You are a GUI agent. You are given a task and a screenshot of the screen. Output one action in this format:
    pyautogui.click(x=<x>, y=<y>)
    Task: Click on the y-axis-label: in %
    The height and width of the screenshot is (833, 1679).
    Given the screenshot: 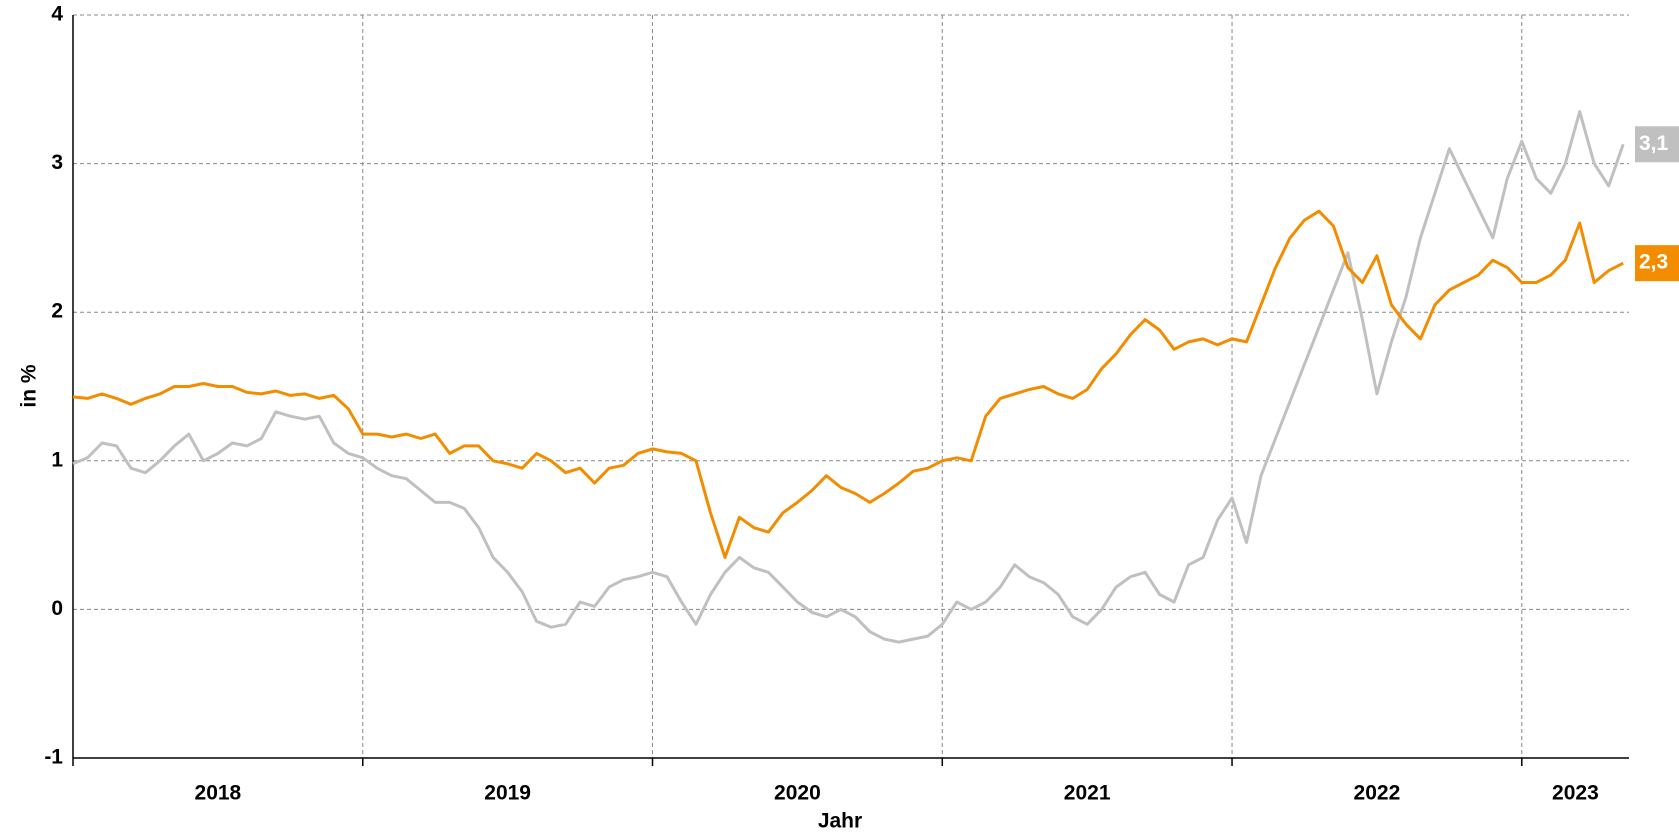 What is the action you would take?
    pyautogui.click(x=29, y=385)
    